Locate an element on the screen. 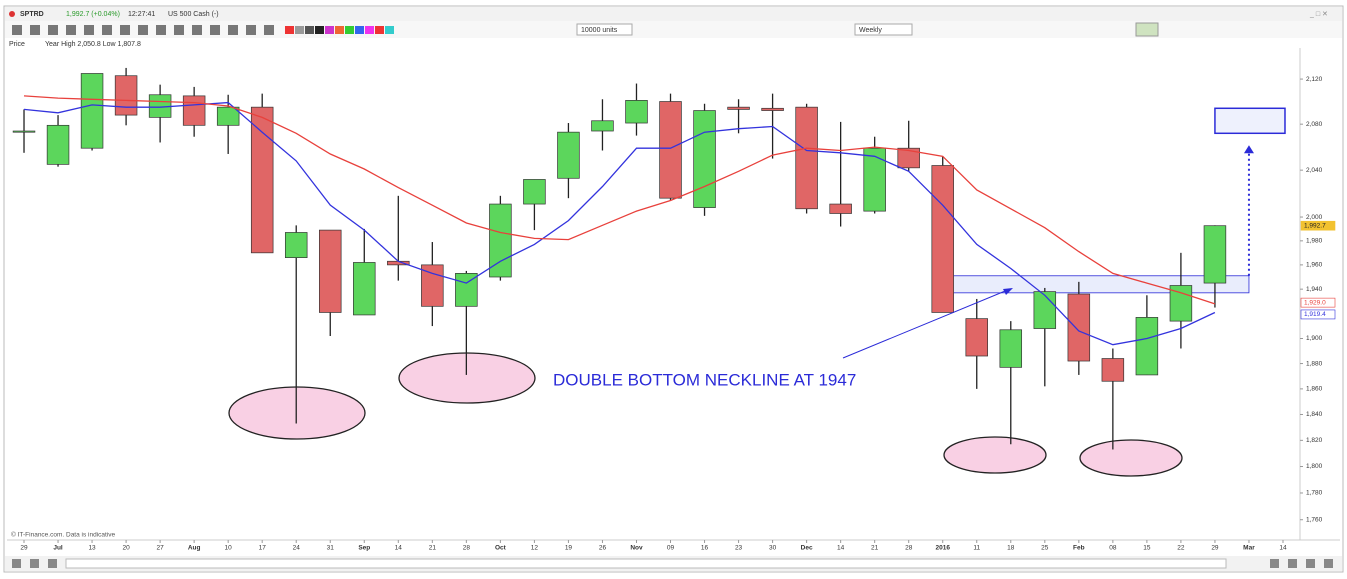  x-tick-label: 09 is located at coordinates (671, 548).